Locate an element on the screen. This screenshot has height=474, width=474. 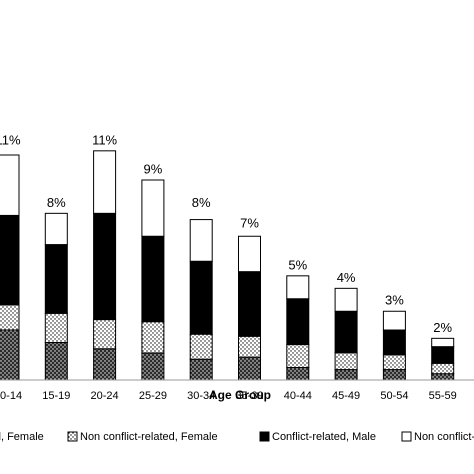
legend-label: Non conflict-related, Female is located at coordinates (149, 437).